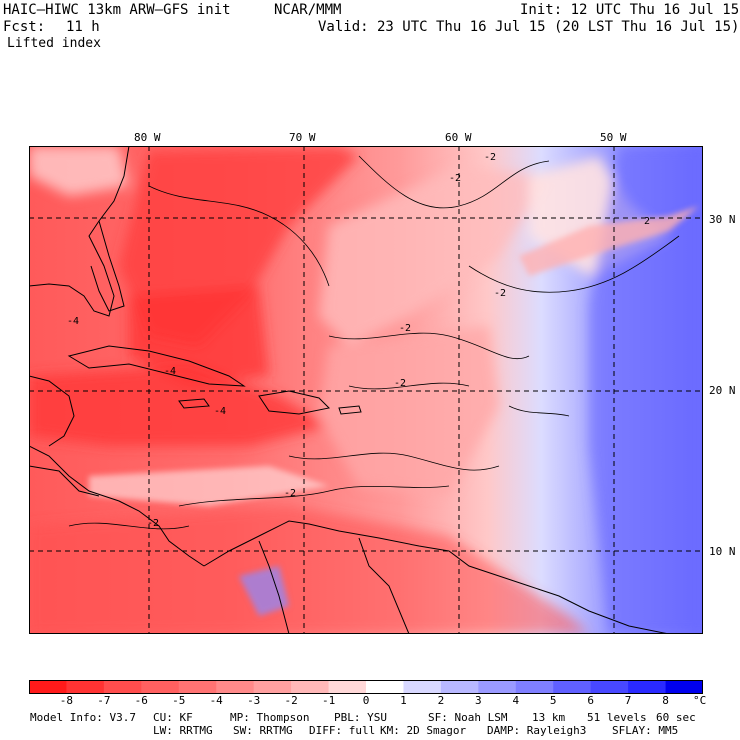 Image resolution: width=740 pixels, height=740 pixels. Describe the element at coordinates (722, 551) in the screenshot. I see `lat-label-10n: 10 N` at that location.